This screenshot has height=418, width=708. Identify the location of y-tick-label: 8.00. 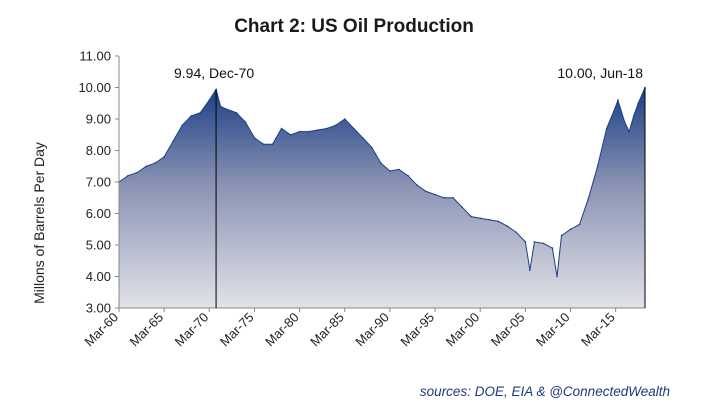
(98, 150).